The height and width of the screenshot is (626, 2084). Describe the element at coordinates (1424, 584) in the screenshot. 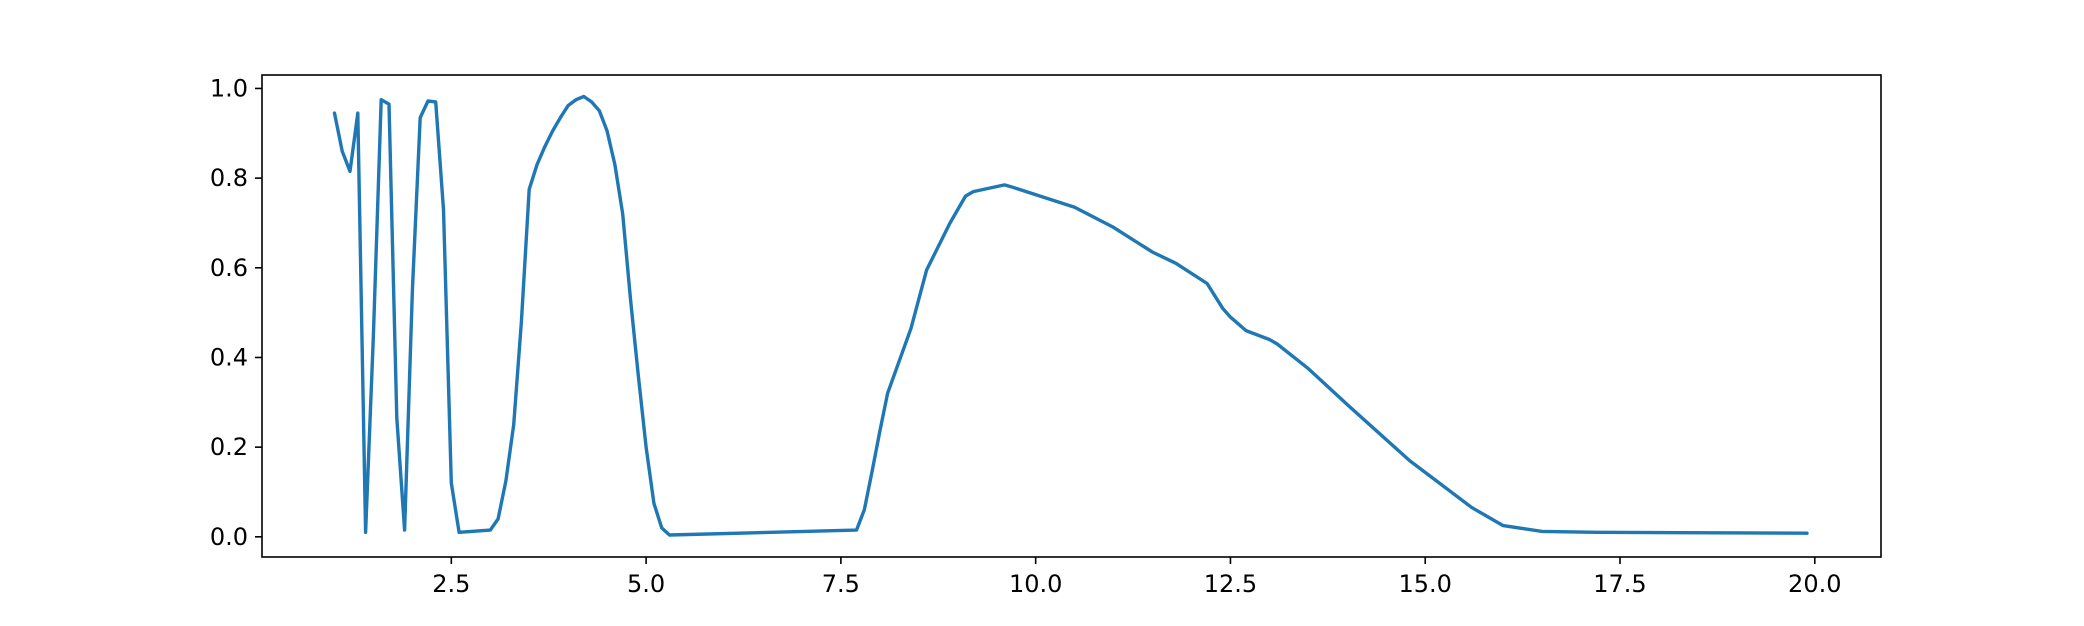

I see `x-tick-label: 15.0` at that location.